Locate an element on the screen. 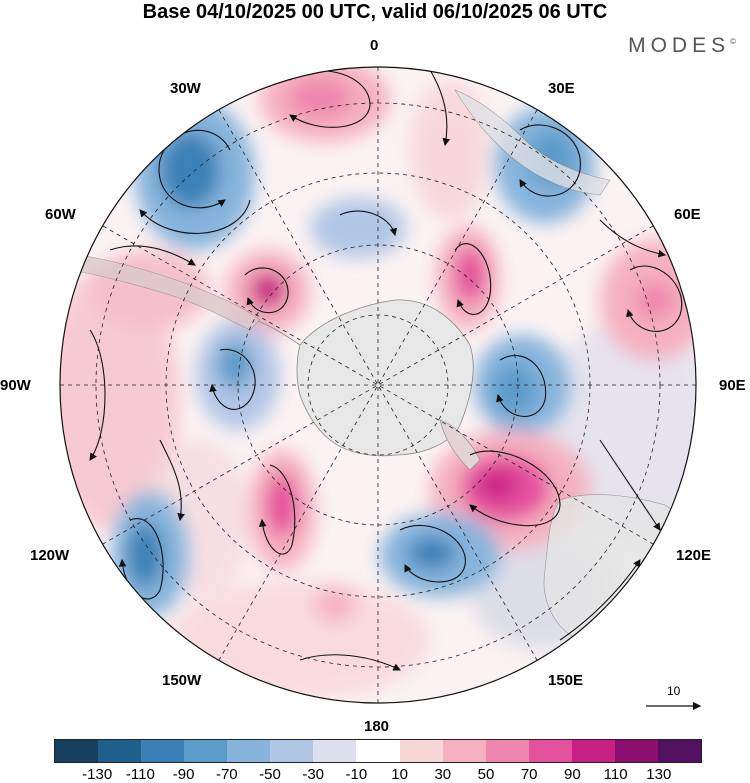 The height and width of the screenshot is (783, 750). colorbar-tick-label: 70 is located at coordinates (529, 774).